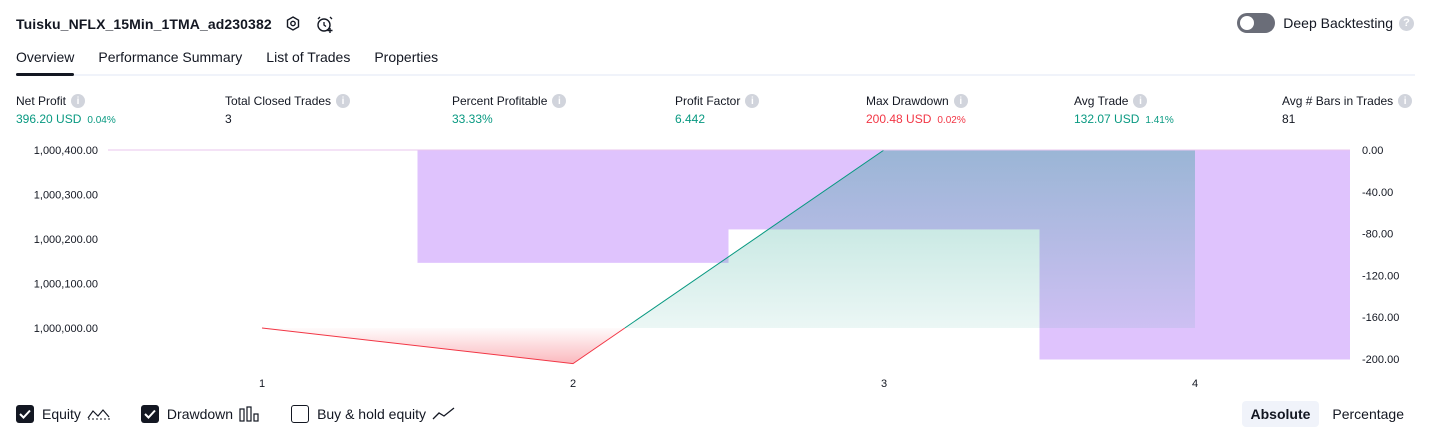  Describe the element at coordinates (170, 57) in the screenshot. I see `tab-performance-summary: Performance Summary` at that location.